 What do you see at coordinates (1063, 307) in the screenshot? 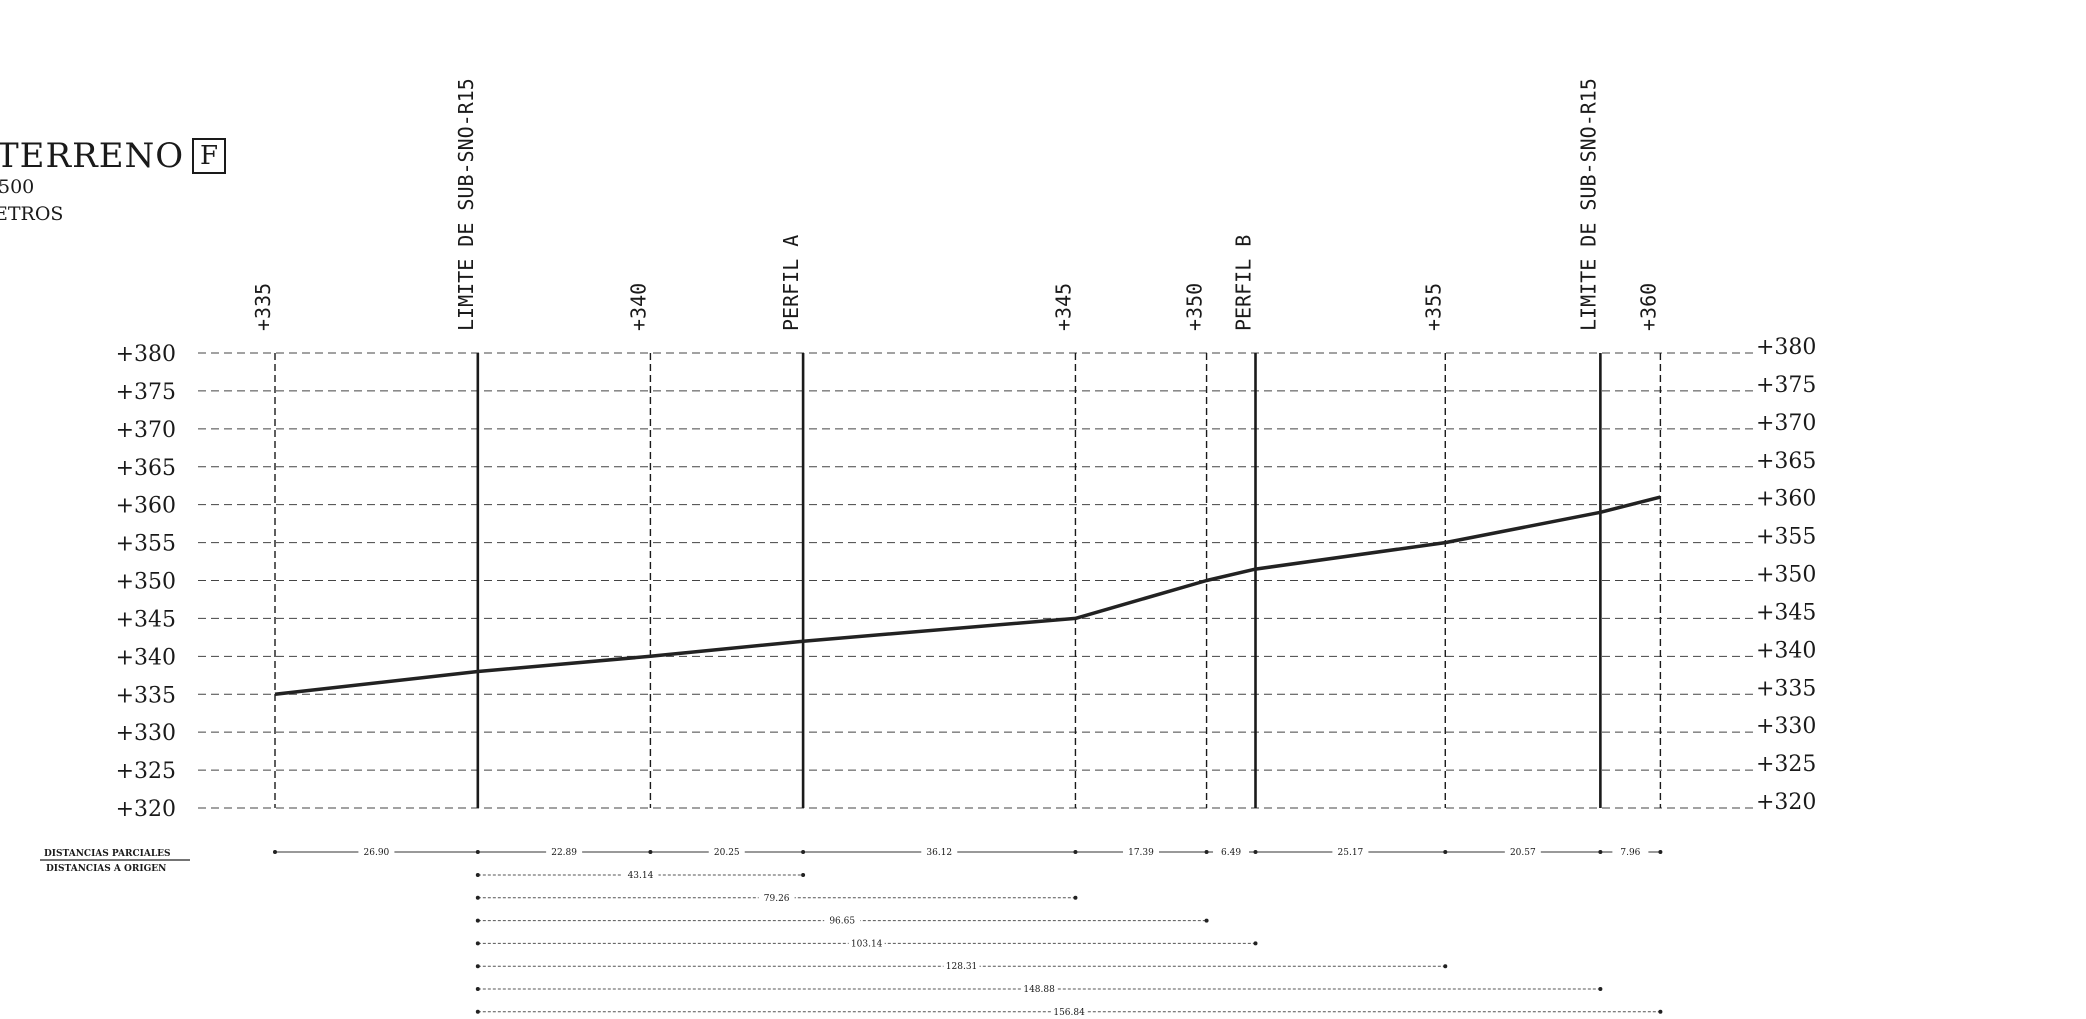
I see `station-label: +345` at bounding box center [1063, 307].